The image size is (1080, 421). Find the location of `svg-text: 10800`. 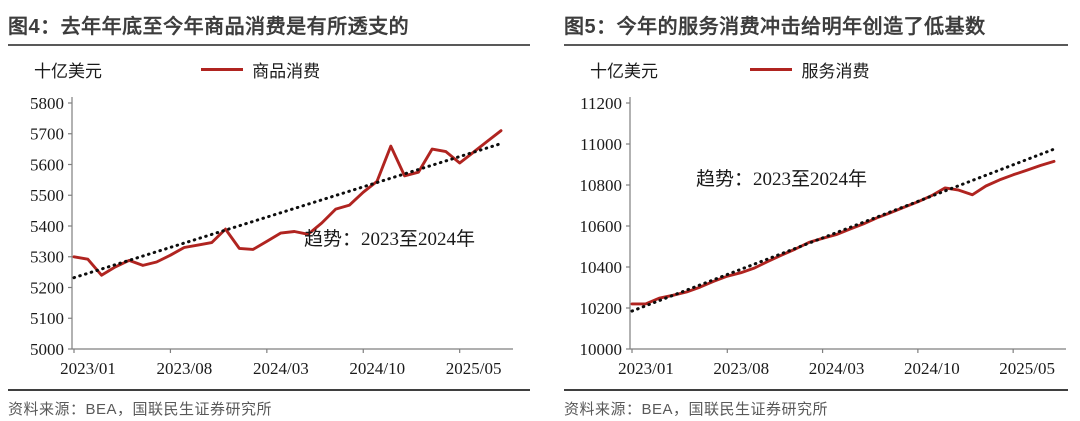

svg-text: 10800 is located at coordinates (601, 185).